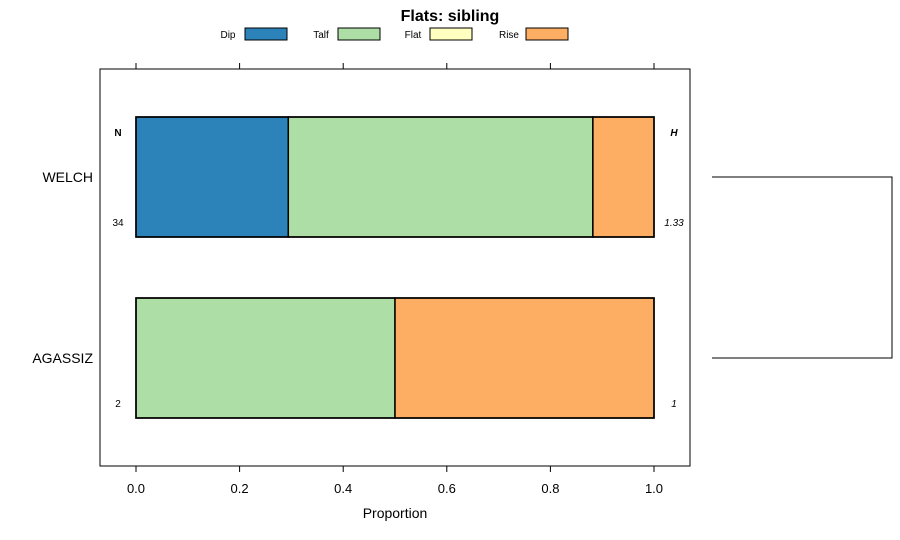  Describe the element at coordinates (67, 177) in the screenshot. I see `category-label: WELCH` at that location.